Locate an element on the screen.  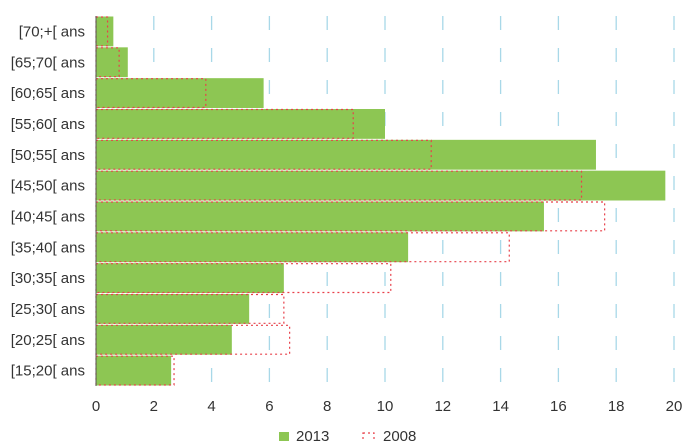
y-tick-label: [35;40[ ans is located at coordinates (48, 247).